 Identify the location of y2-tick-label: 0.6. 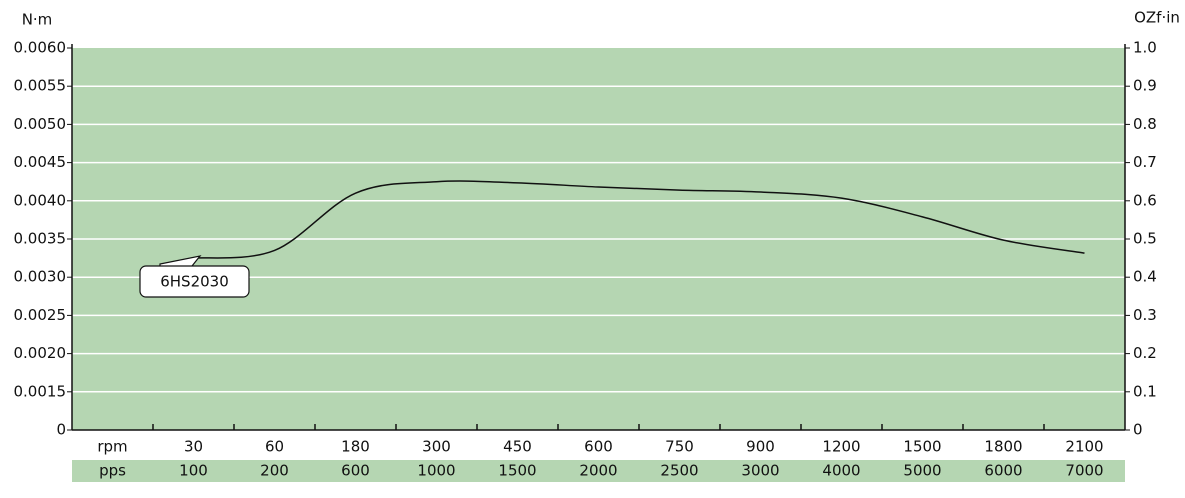
(1145, 200).